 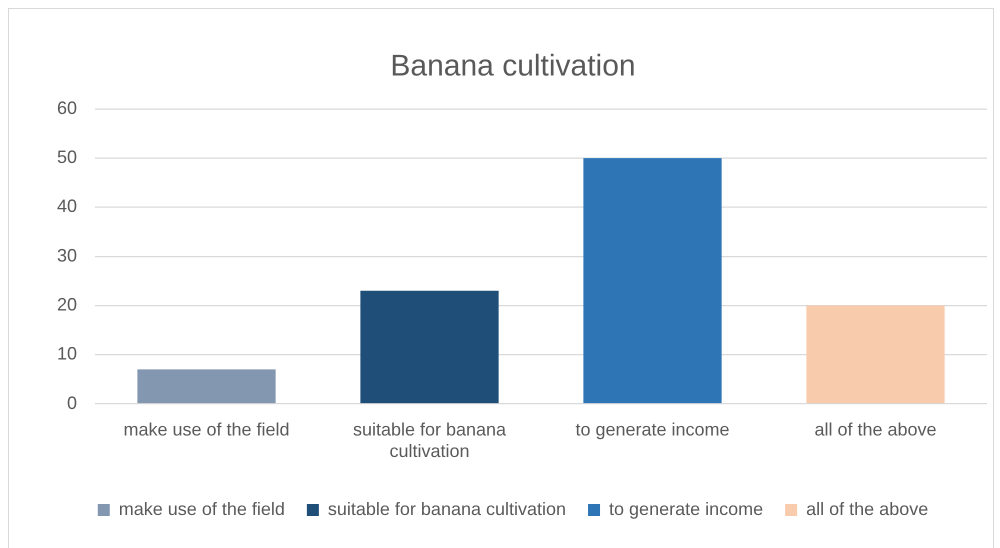 I want to click on legend-label: to generate income, so click(x=686, y=508).